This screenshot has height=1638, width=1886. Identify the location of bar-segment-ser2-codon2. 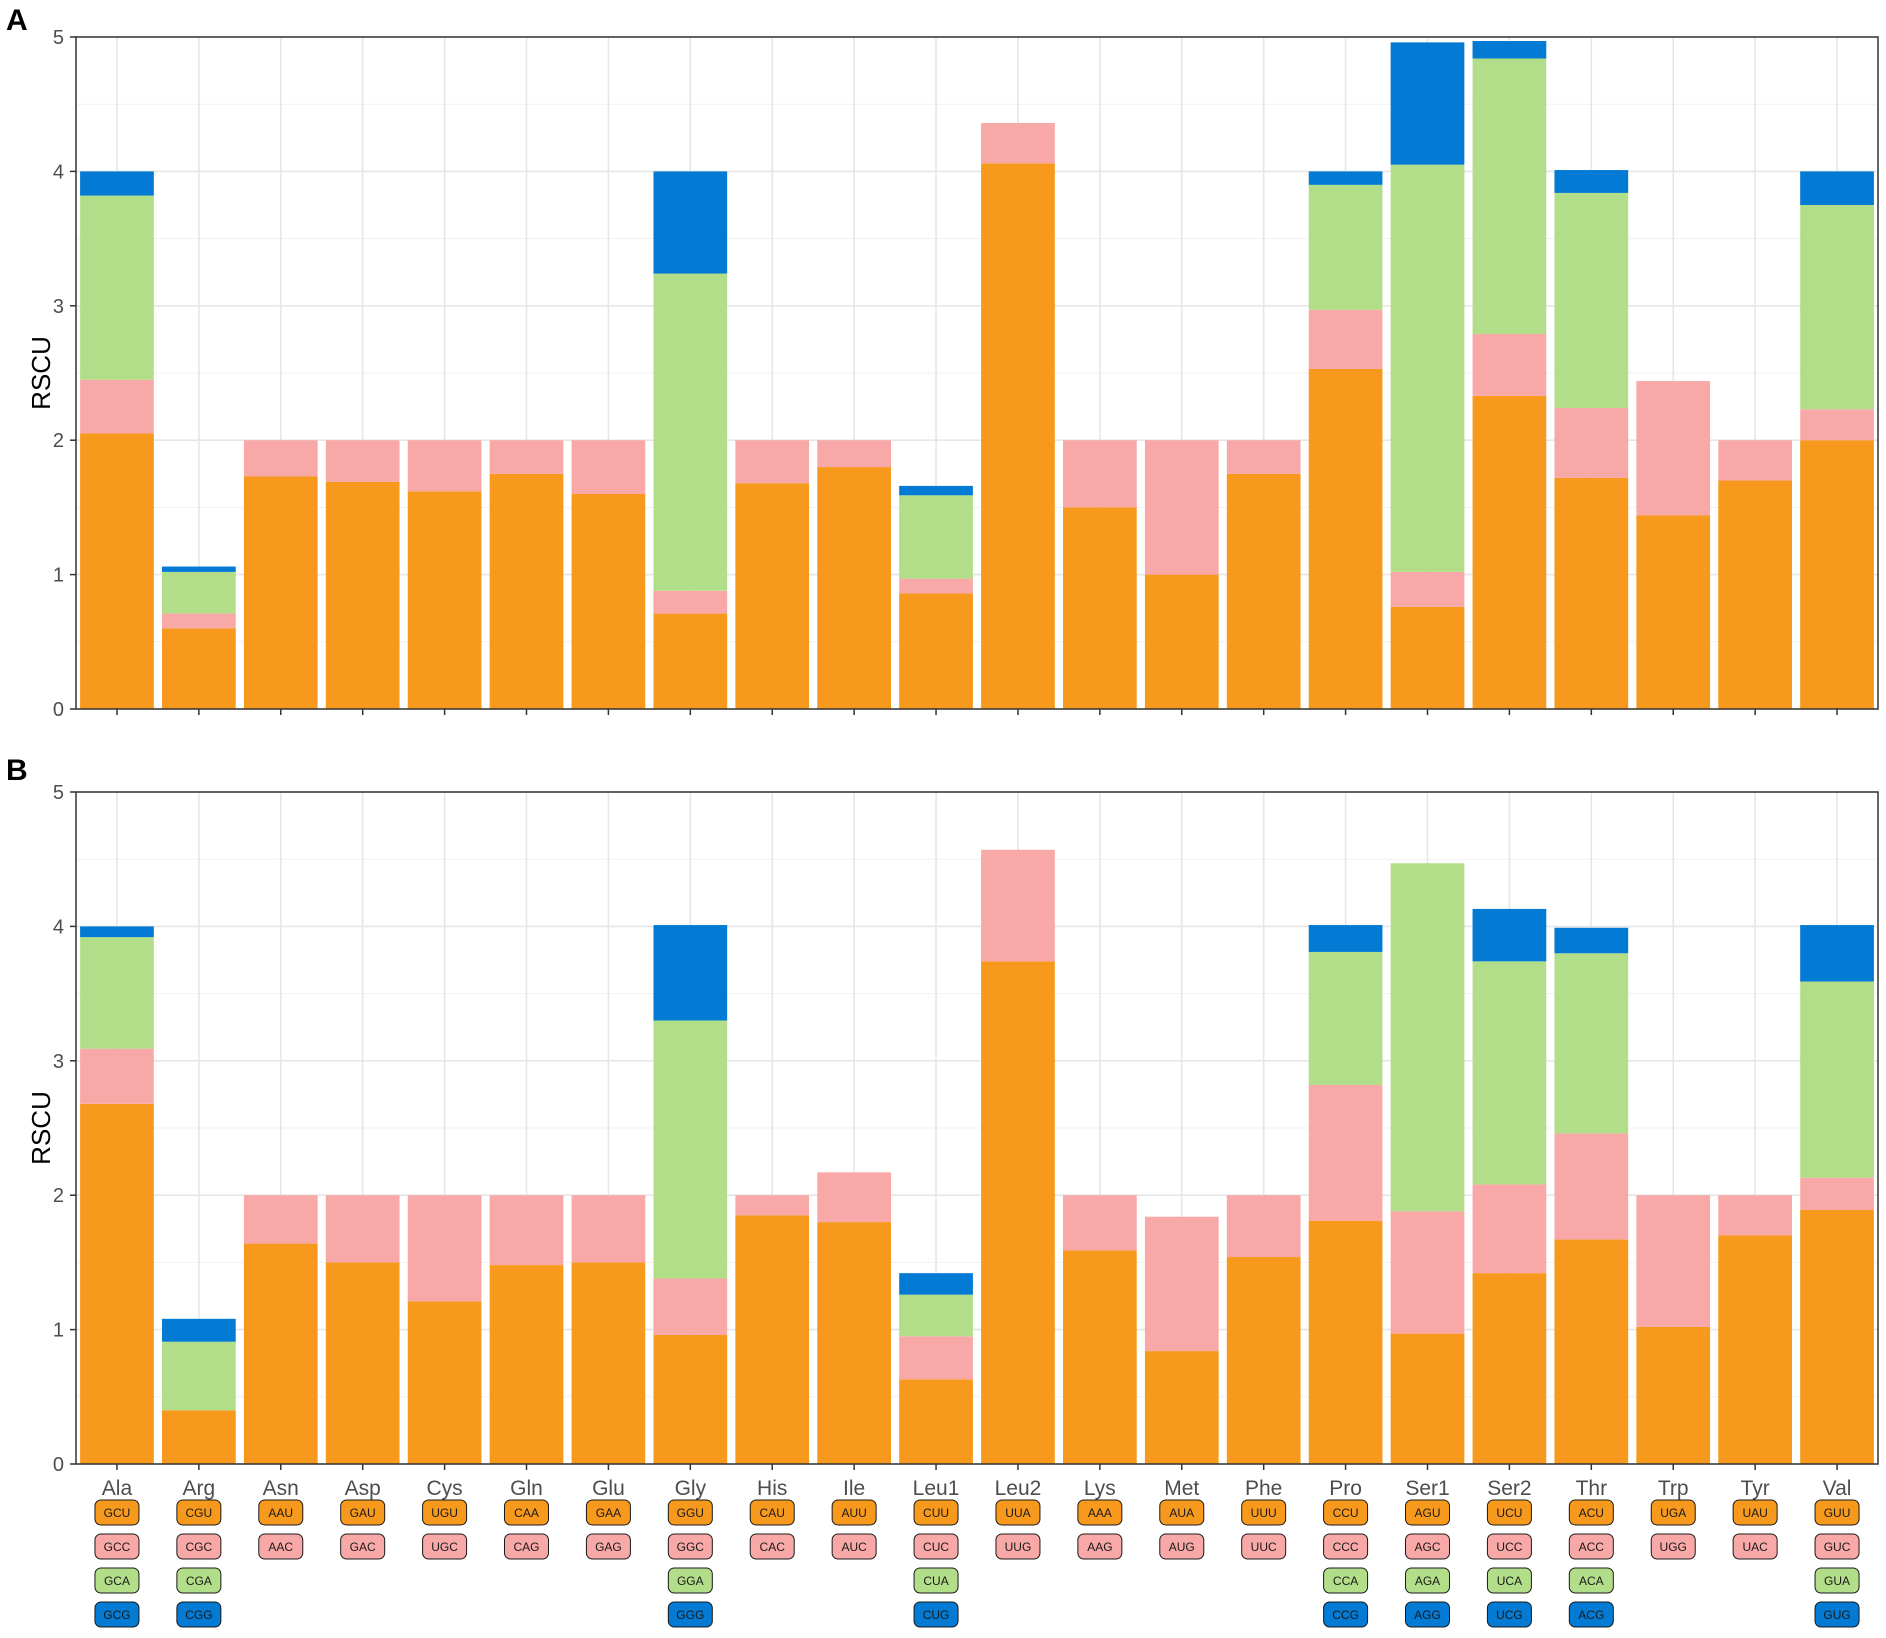
(1509, 365).